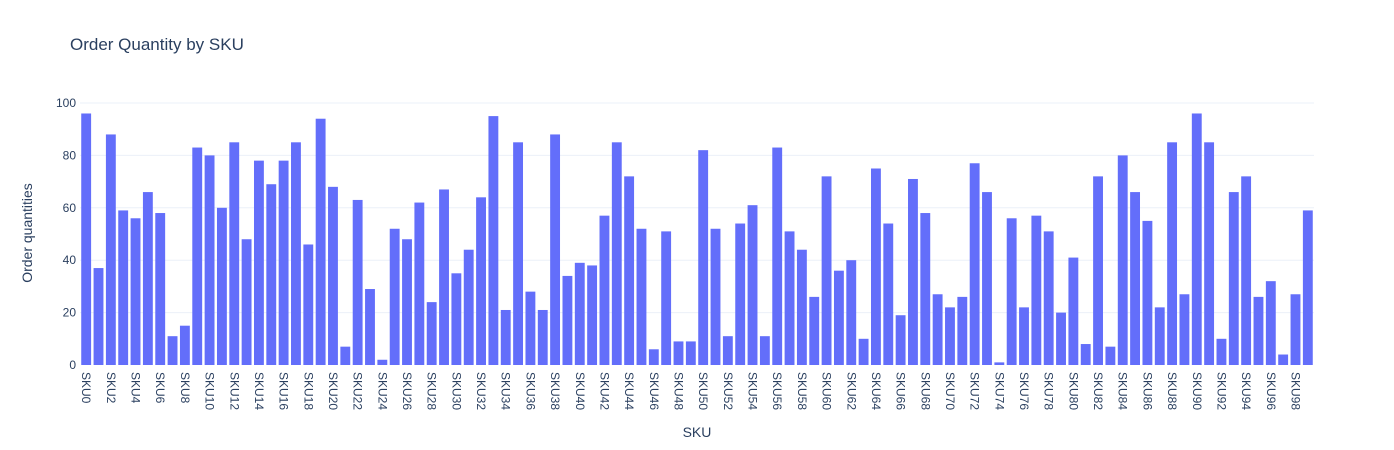 The image size is (1394, 450). What do you see at coordinates (1270, 323) in the screenshot?
I see `bar-sku96` at bounding box center [1270, 323].